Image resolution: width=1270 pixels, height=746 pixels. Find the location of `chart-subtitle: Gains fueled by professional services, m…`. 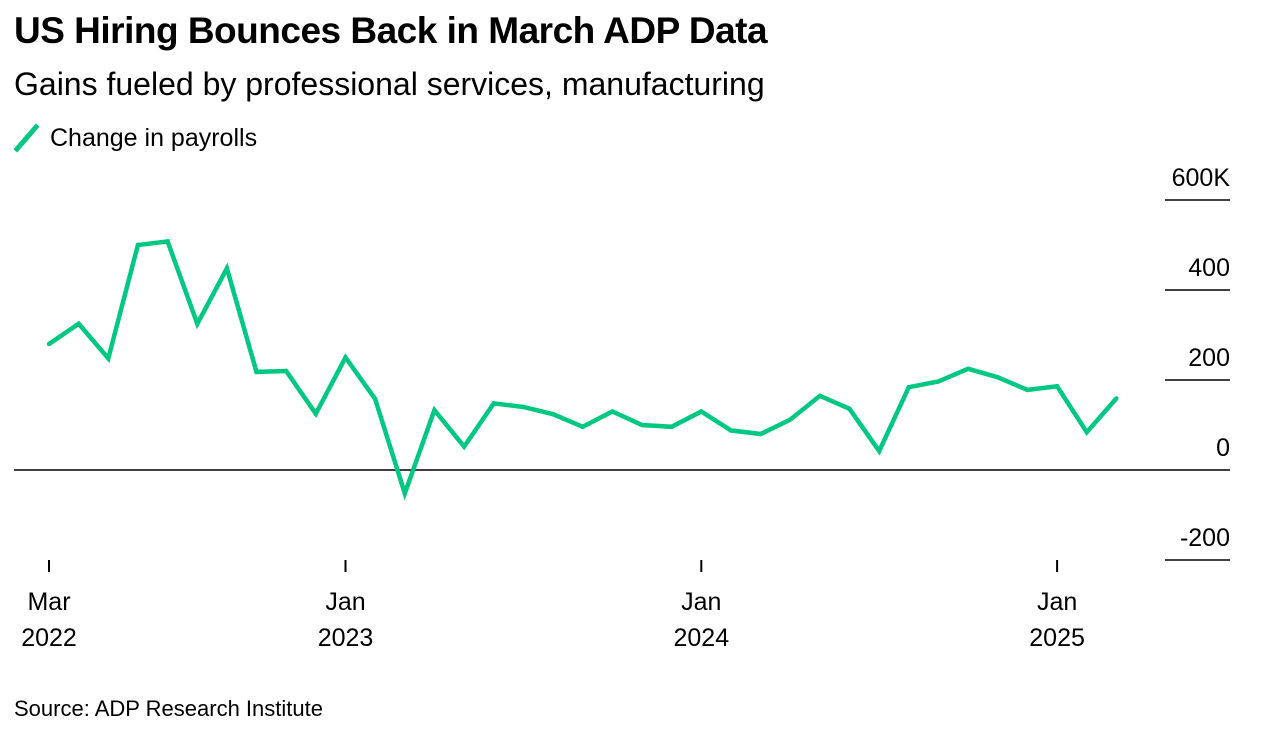

chart-subtitle: Gains fueled by professional services, m… is located at coordinates (389, 84).